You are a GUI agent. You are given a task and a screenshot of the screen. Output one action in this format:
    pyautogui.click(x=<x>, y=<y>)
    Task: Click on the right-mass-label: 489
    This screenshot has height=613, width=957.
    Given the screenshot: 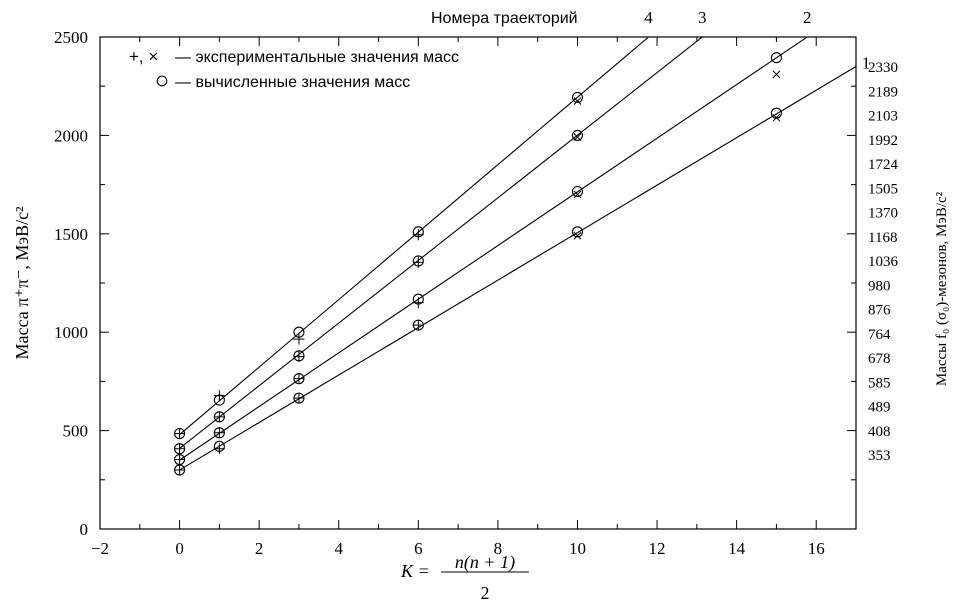 What is the action you would take?
    pyautogui.click(x=879, y=408)
    